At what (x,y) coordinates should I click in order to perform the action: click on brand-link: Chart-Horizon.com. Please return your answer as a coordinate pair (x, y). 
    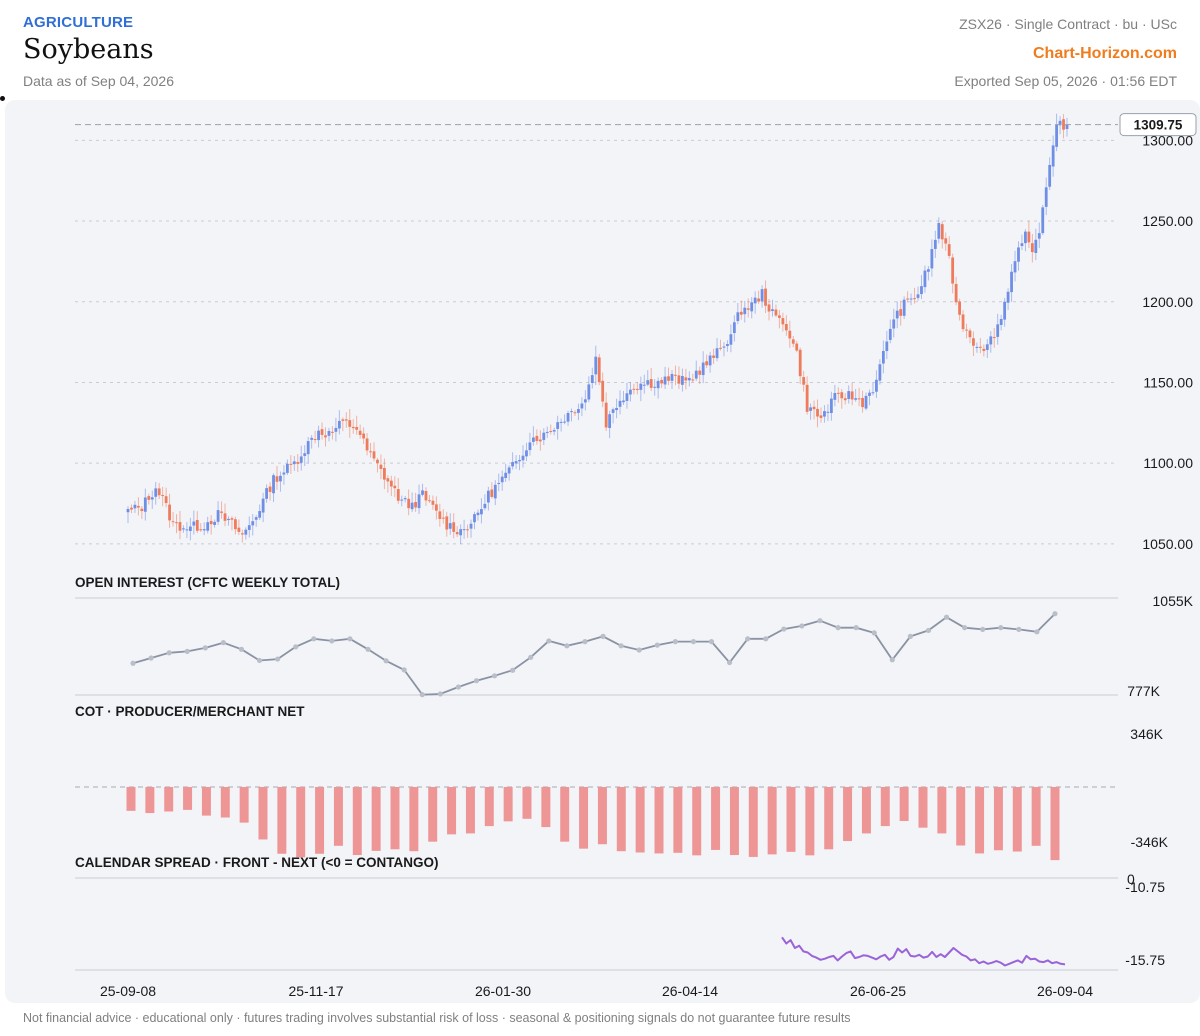
    Looking at the image, I should click on (1105, 53).